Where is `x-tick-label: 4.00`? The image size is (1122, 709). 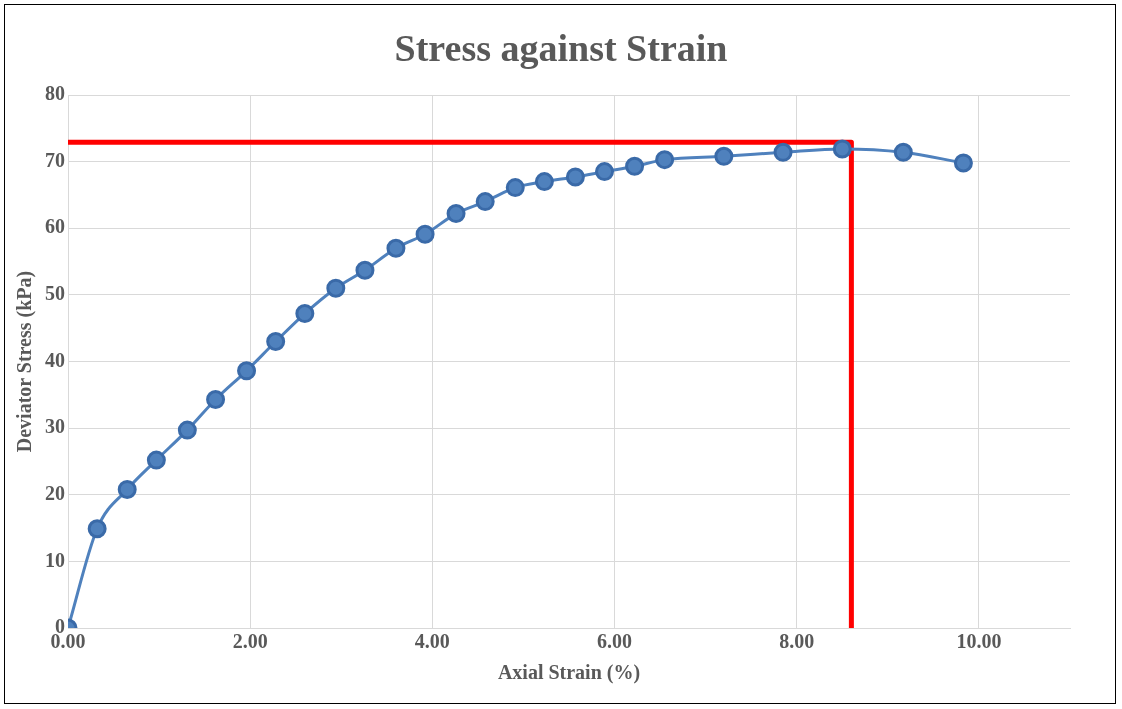
x-tick-label: 4.00 is located at coordinates (432, 641).